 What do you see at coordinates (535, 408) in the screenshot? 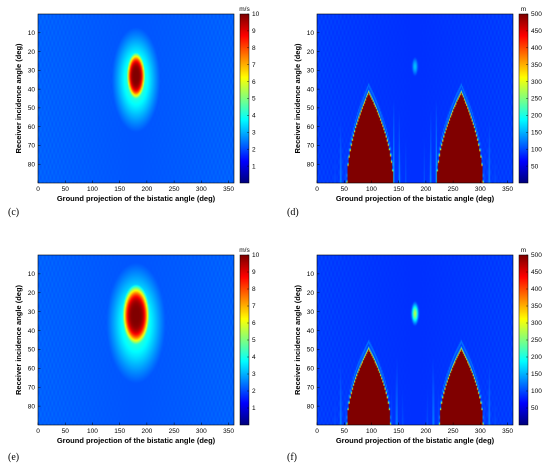
I see `colorbar-tick-label: 50` at bounding box center [535, 408].